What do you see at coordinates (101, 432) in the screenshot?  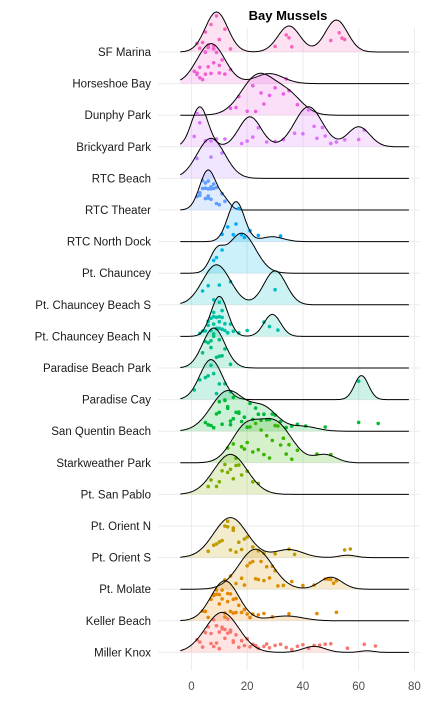 I see `row-label: San Quentin Beach` at bounding box center [101, 432].